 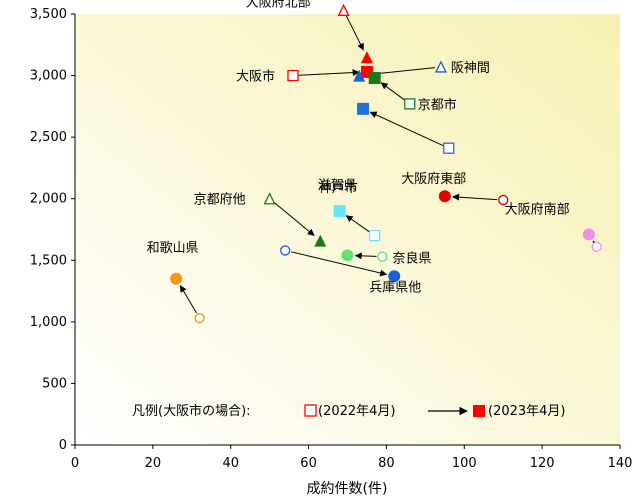 What do you see at coordinates (220, 200) in the screenshot?
I see `point-label: 京都府他` at bounding box center [220, 200].